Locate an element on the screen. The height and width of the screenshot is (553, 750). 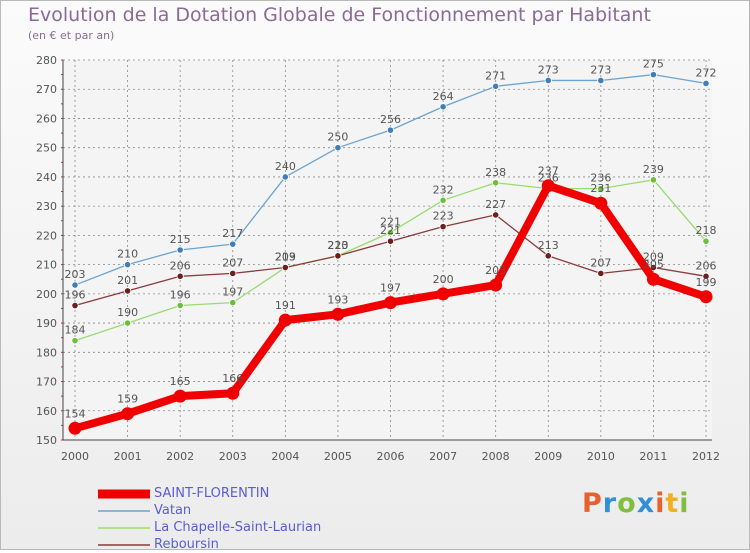
y-tick-label: 190 is located at coordinates (46, 323).